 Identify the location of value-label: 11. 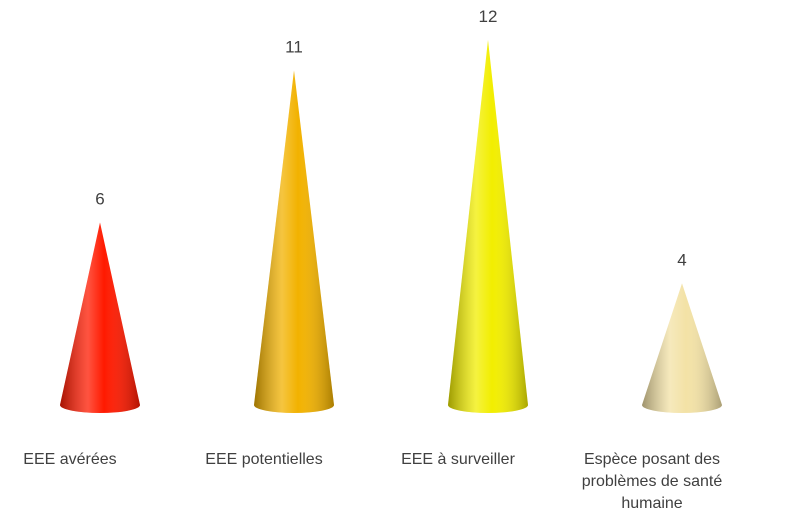
(294, 46).